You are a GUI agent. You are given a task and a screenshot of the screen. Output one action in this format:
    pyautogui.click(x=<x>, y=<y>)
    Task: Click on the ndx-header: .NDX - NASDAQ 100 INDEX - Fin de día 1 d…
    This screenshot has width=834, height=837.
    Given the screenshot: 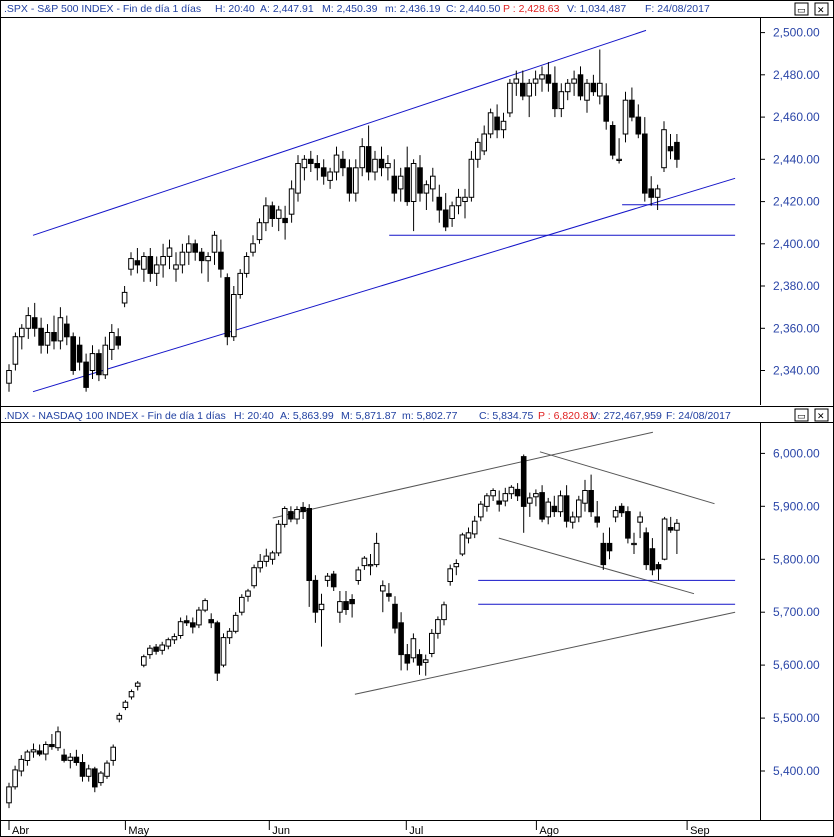 What is the action you would take?
    pyautogui.click(x=367, y=416)
    